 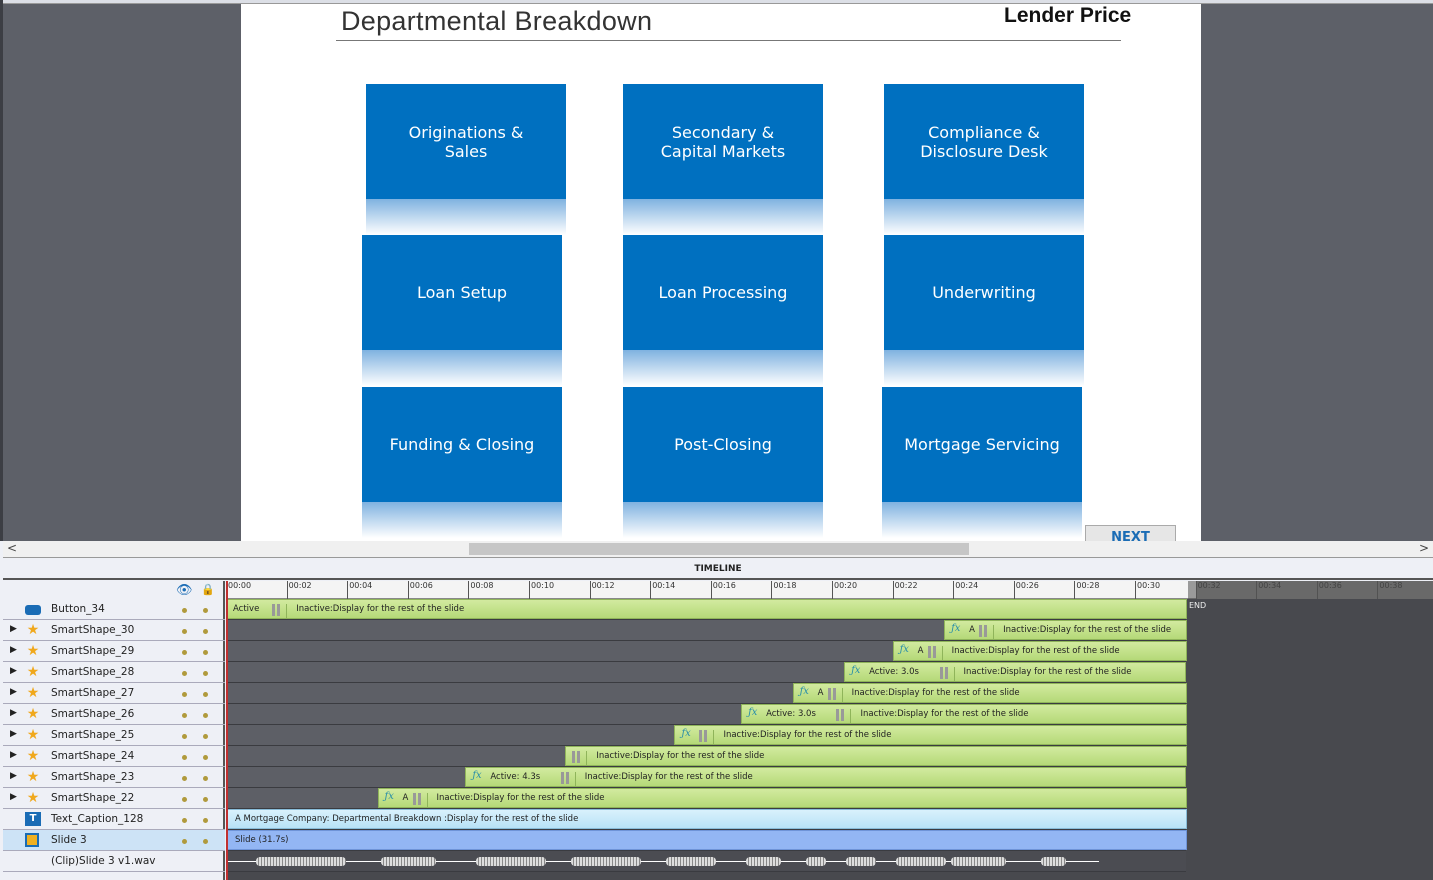 What do you see at coordinates (12, 548) in the screenshot?
I see `scroll-left-icon: <` at bounding box center [12, 548].